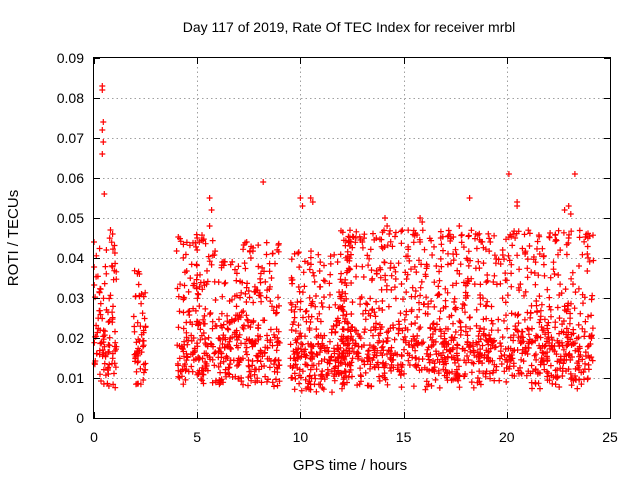  Describe the element at coordinates (80, 418) in the screenshot. I see `y-tick-label: 0` at that location.